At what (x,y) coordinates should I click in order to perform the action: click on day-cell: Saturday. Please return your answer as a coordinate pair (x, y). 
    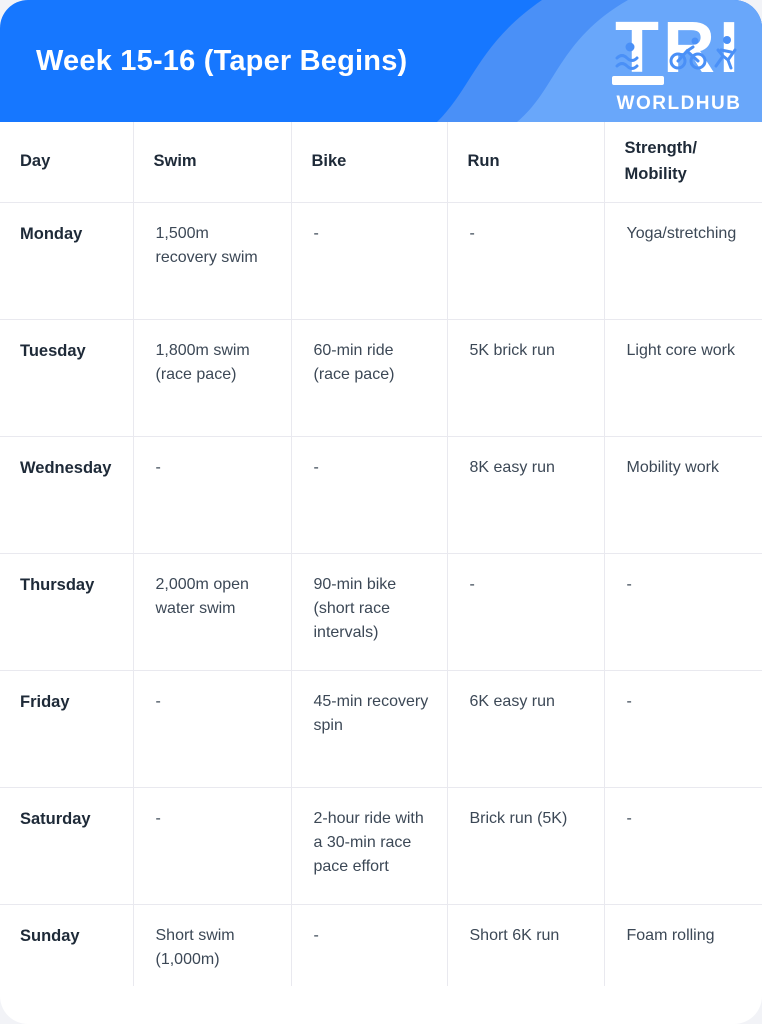
    Looking at the image, I should click on (67, 845).